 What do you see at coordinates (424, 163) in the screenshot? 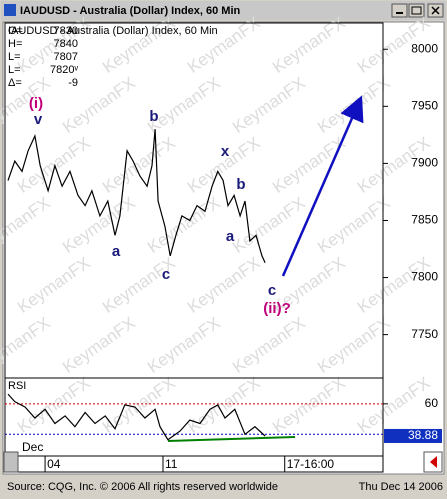
I see `y-tick-label: 7900` at bounding box center [424, 163].